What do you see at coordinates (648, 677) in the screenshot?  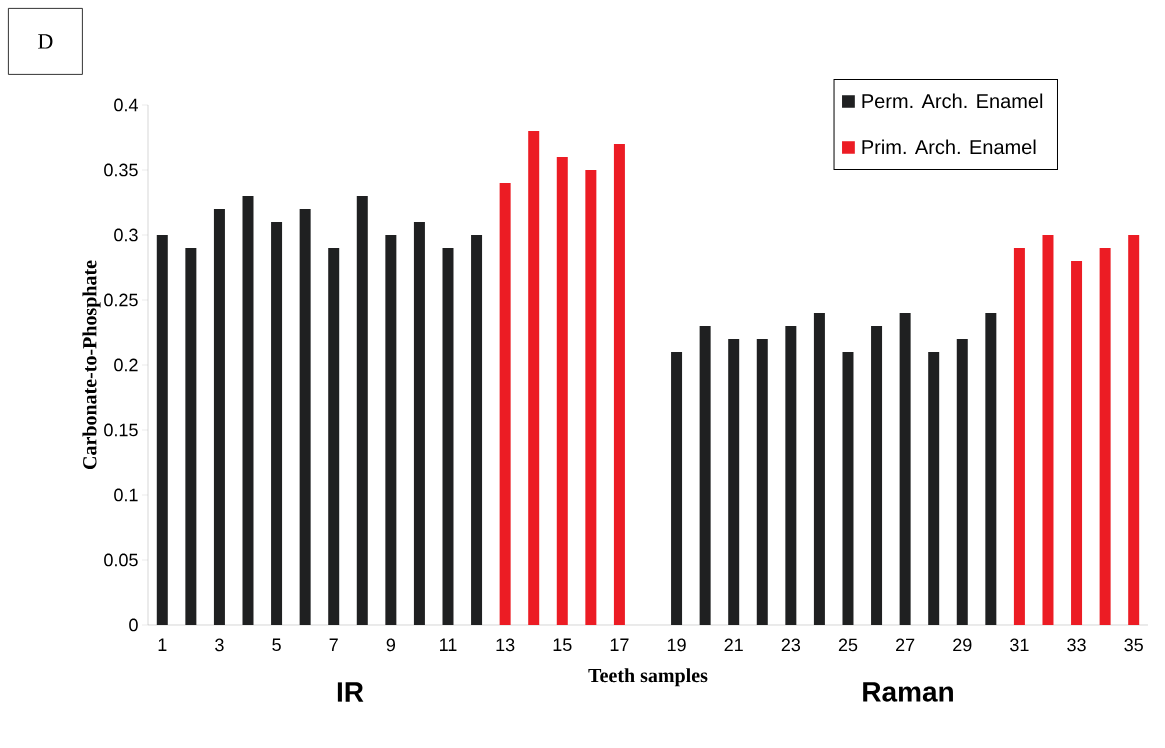 I see `x-axis-title: Teeth samples` at bounding box center [648, 677].